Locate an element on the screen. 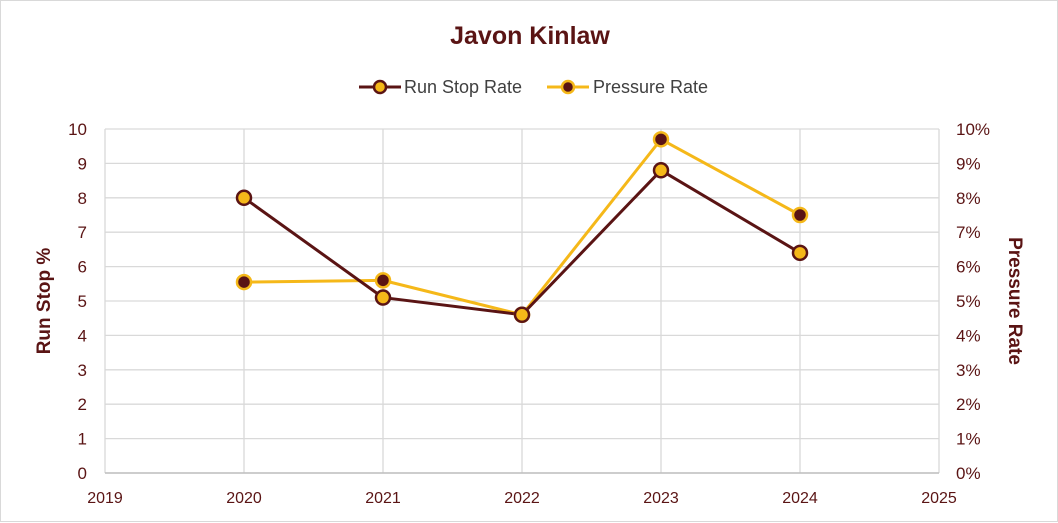 The width and height of the screenshot is (1058, 523). left-y-tick-label: 6 is located at coordinates (82, 267).